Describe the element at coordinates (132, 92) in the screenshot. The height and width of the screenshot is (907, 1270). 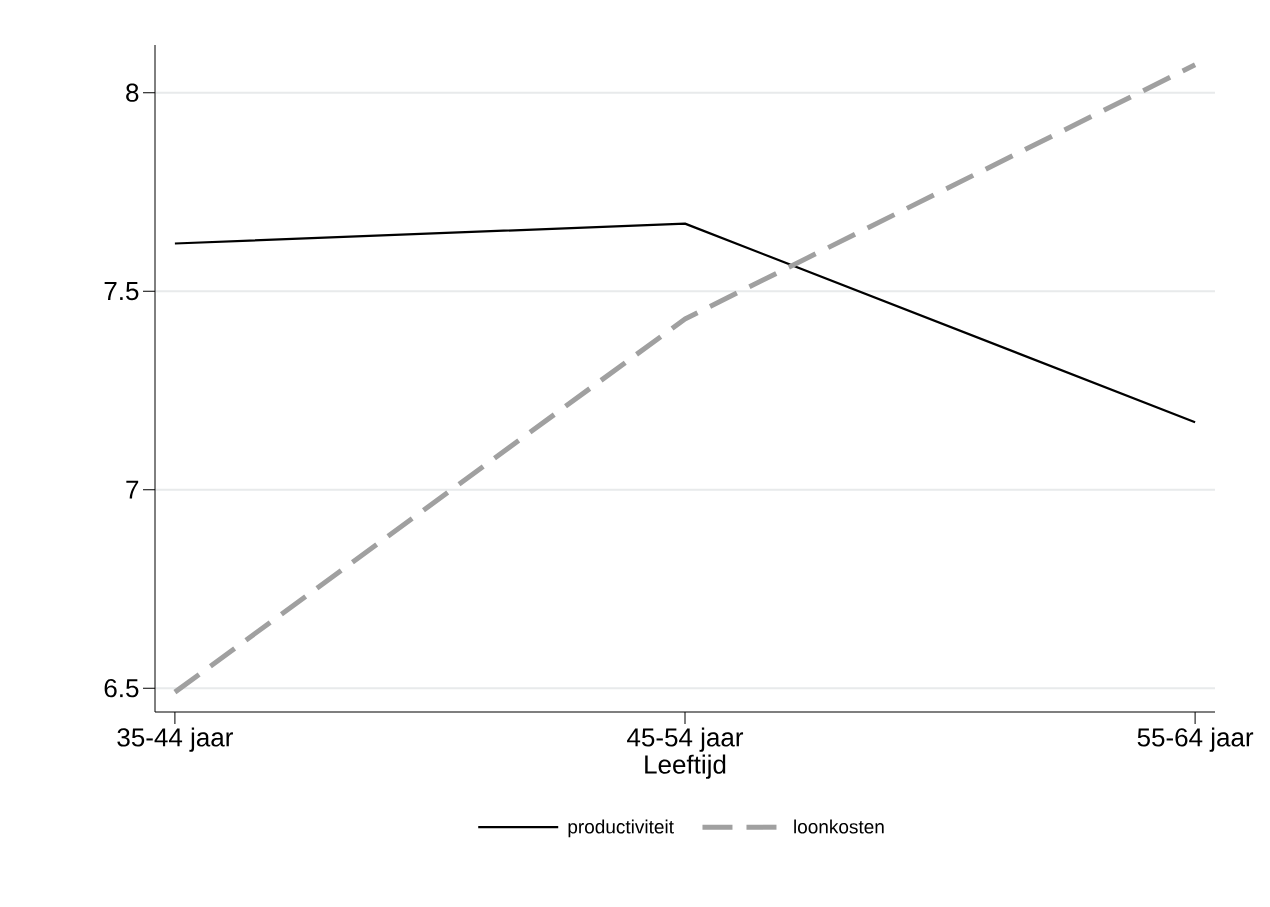
I see `y-tick-label: 8` at that location.